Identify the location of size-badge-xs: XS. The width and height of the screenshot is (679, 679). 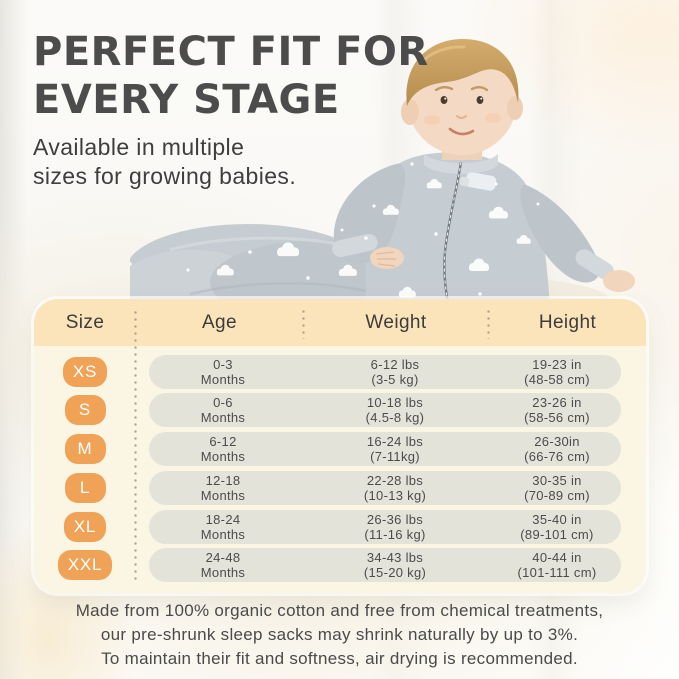
(85, 371).